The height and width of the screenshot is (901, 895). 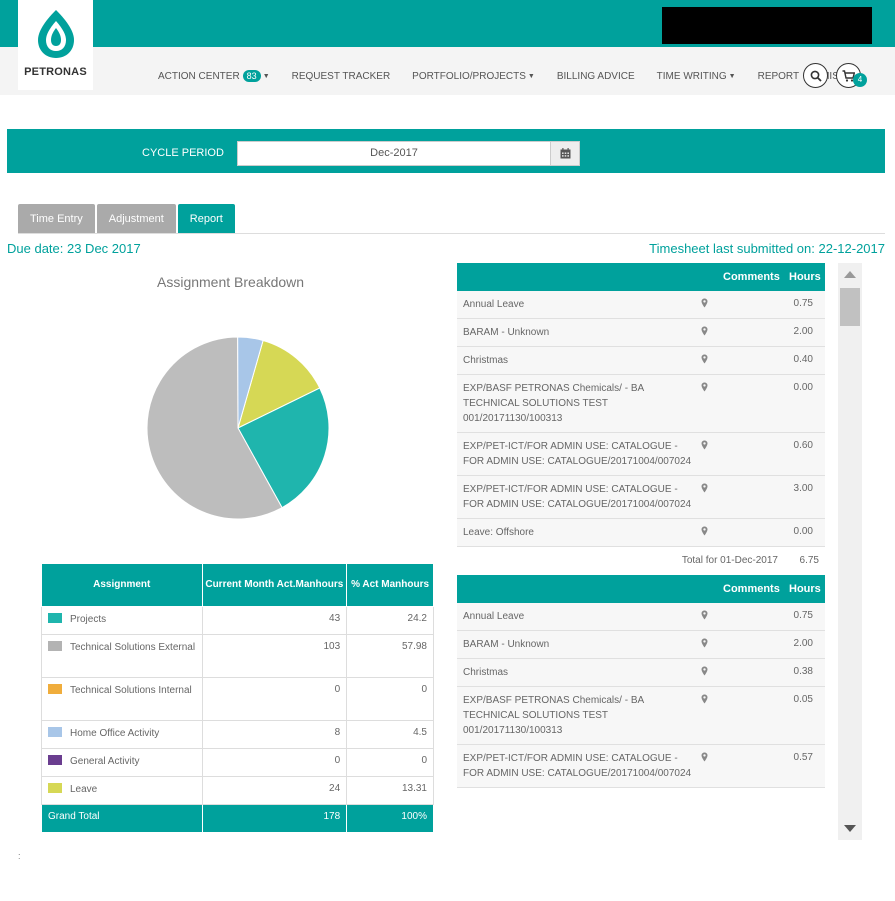 I want to click on table-row: Leave 24 13.31, so click(x=237, y=790).